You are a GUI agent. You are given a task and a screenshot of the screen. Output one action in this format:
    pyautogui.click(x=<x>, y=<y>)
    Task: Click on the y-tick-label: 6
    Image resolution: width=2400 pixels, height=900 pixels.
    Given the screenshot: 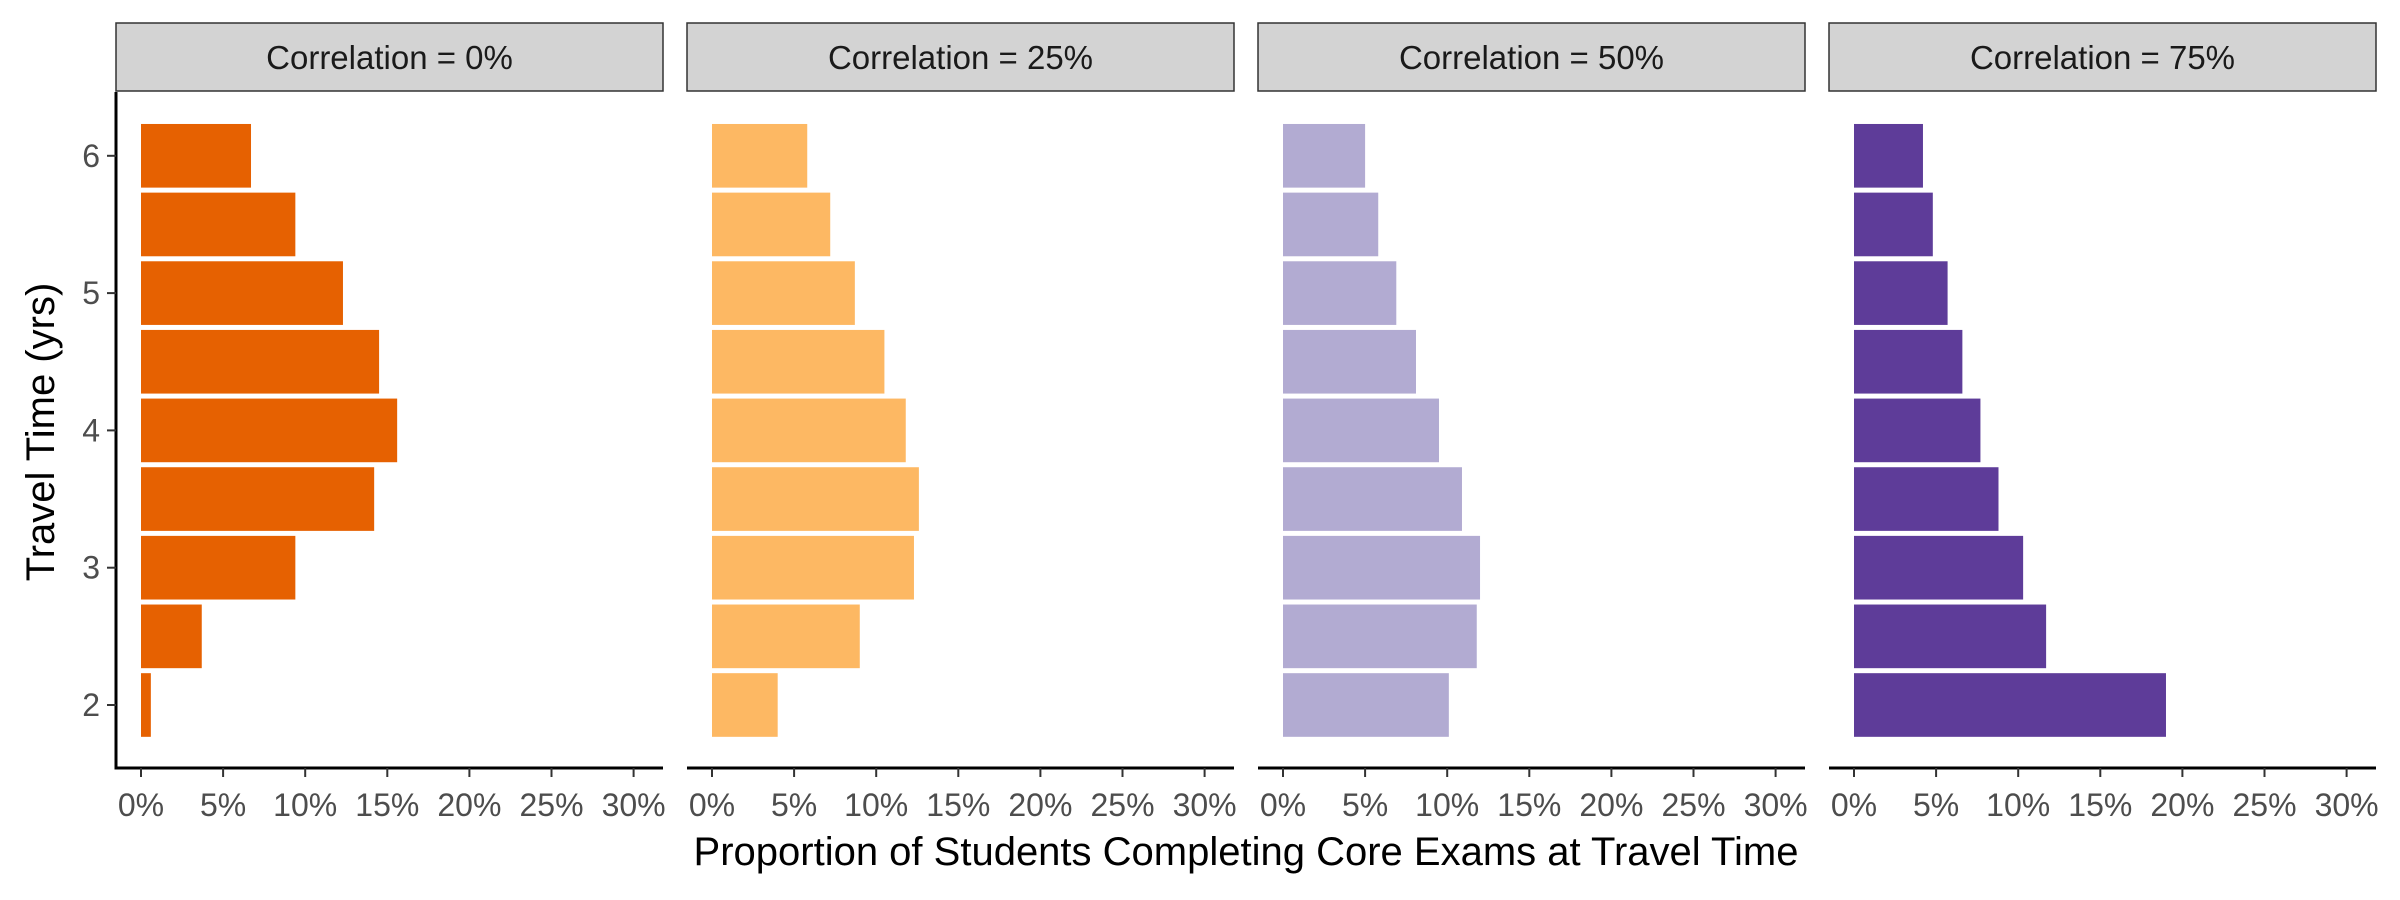 What is the action you would take?
    pyautogui.click(x=91, y=156)
    